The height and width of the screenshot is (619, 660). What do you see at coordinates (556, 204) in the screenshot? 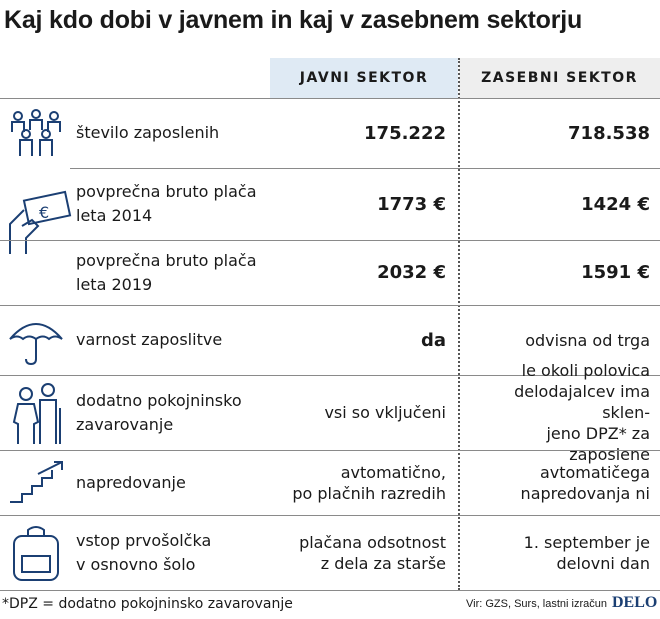
I see `cell-zasebni: 1424 €` at bounding box center [556, 204].